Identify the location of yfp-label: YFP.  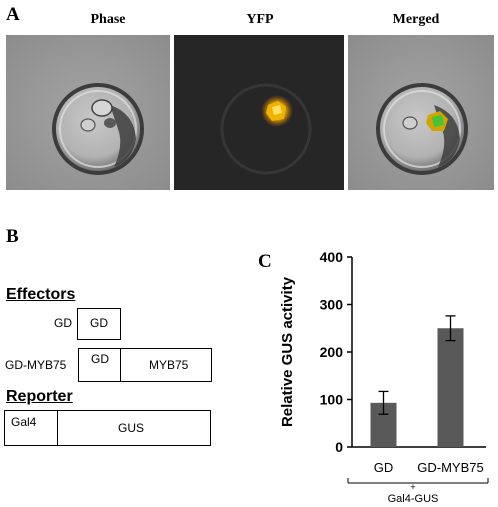
(260, 19).